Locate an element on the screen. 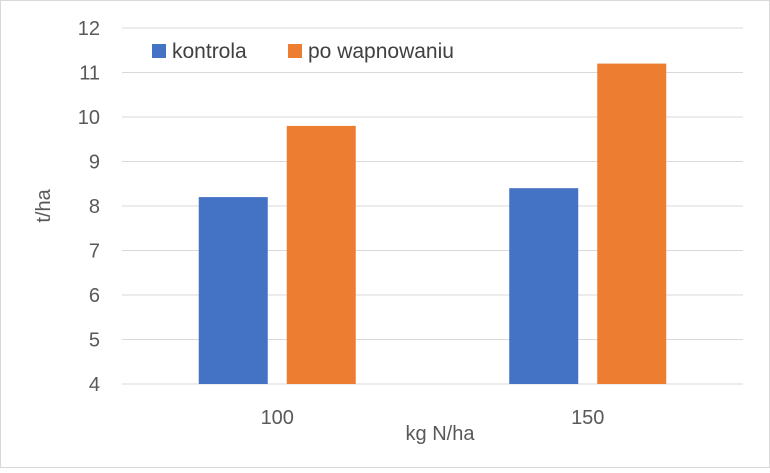  y-tick-label: 10 is located at coordinates (89, 118).